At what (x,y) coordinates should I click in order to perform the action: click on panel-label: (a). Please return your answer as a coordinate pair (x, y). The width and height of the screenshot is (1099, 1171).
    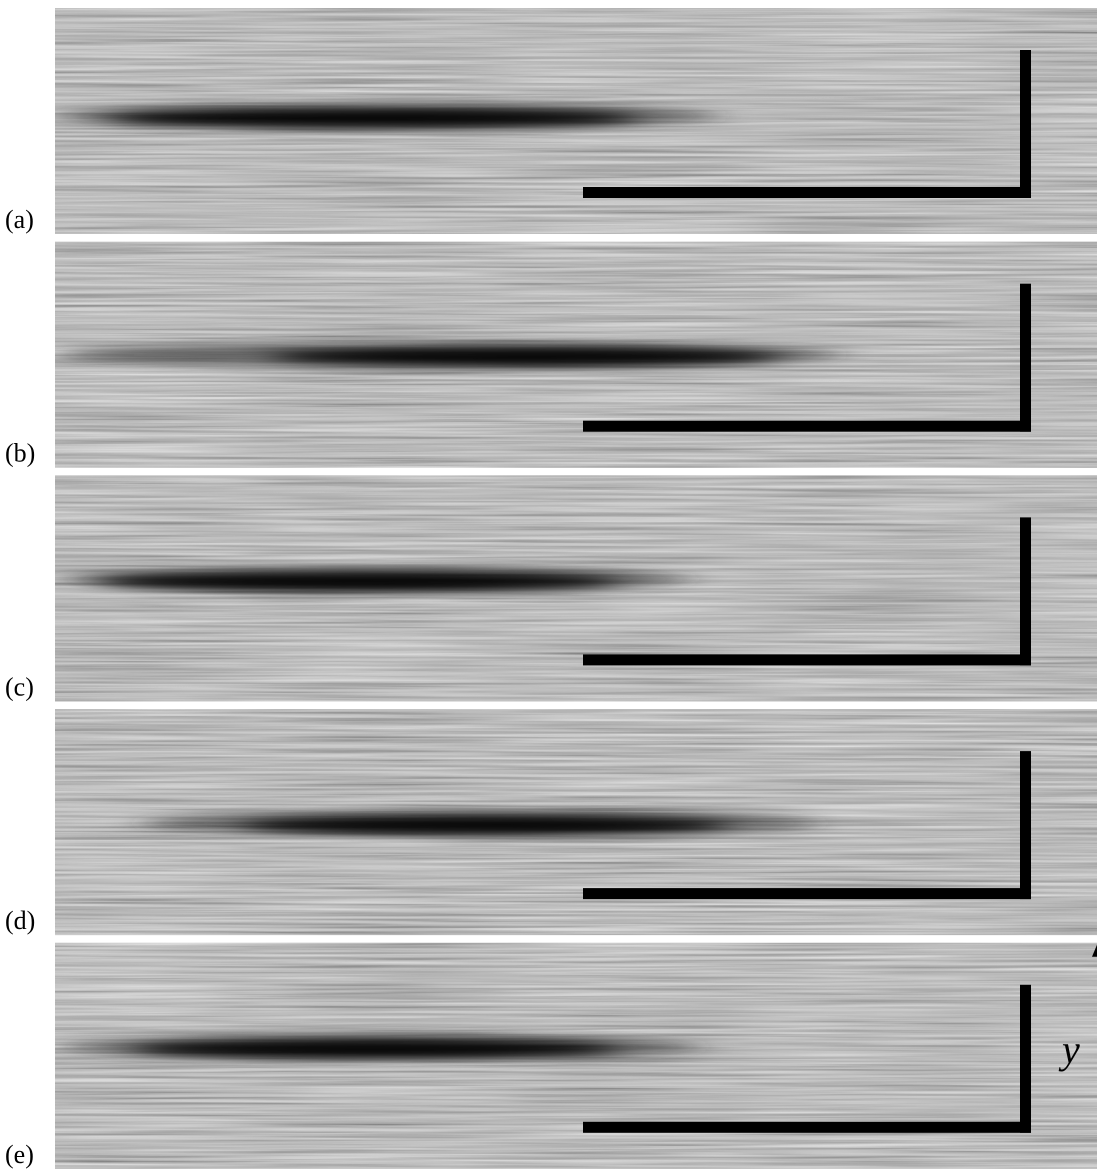
    Looking at the image, I should click on (19, 219).